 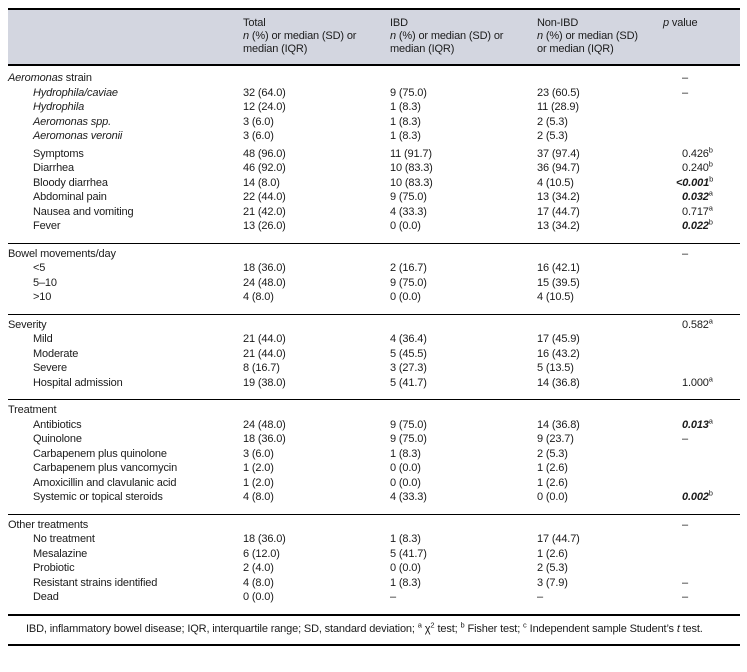 What do you see at coordinates (258, 568) in the screenshot?
I see `cell-total: 2 (4.0)` at bounding box center [258, 568].